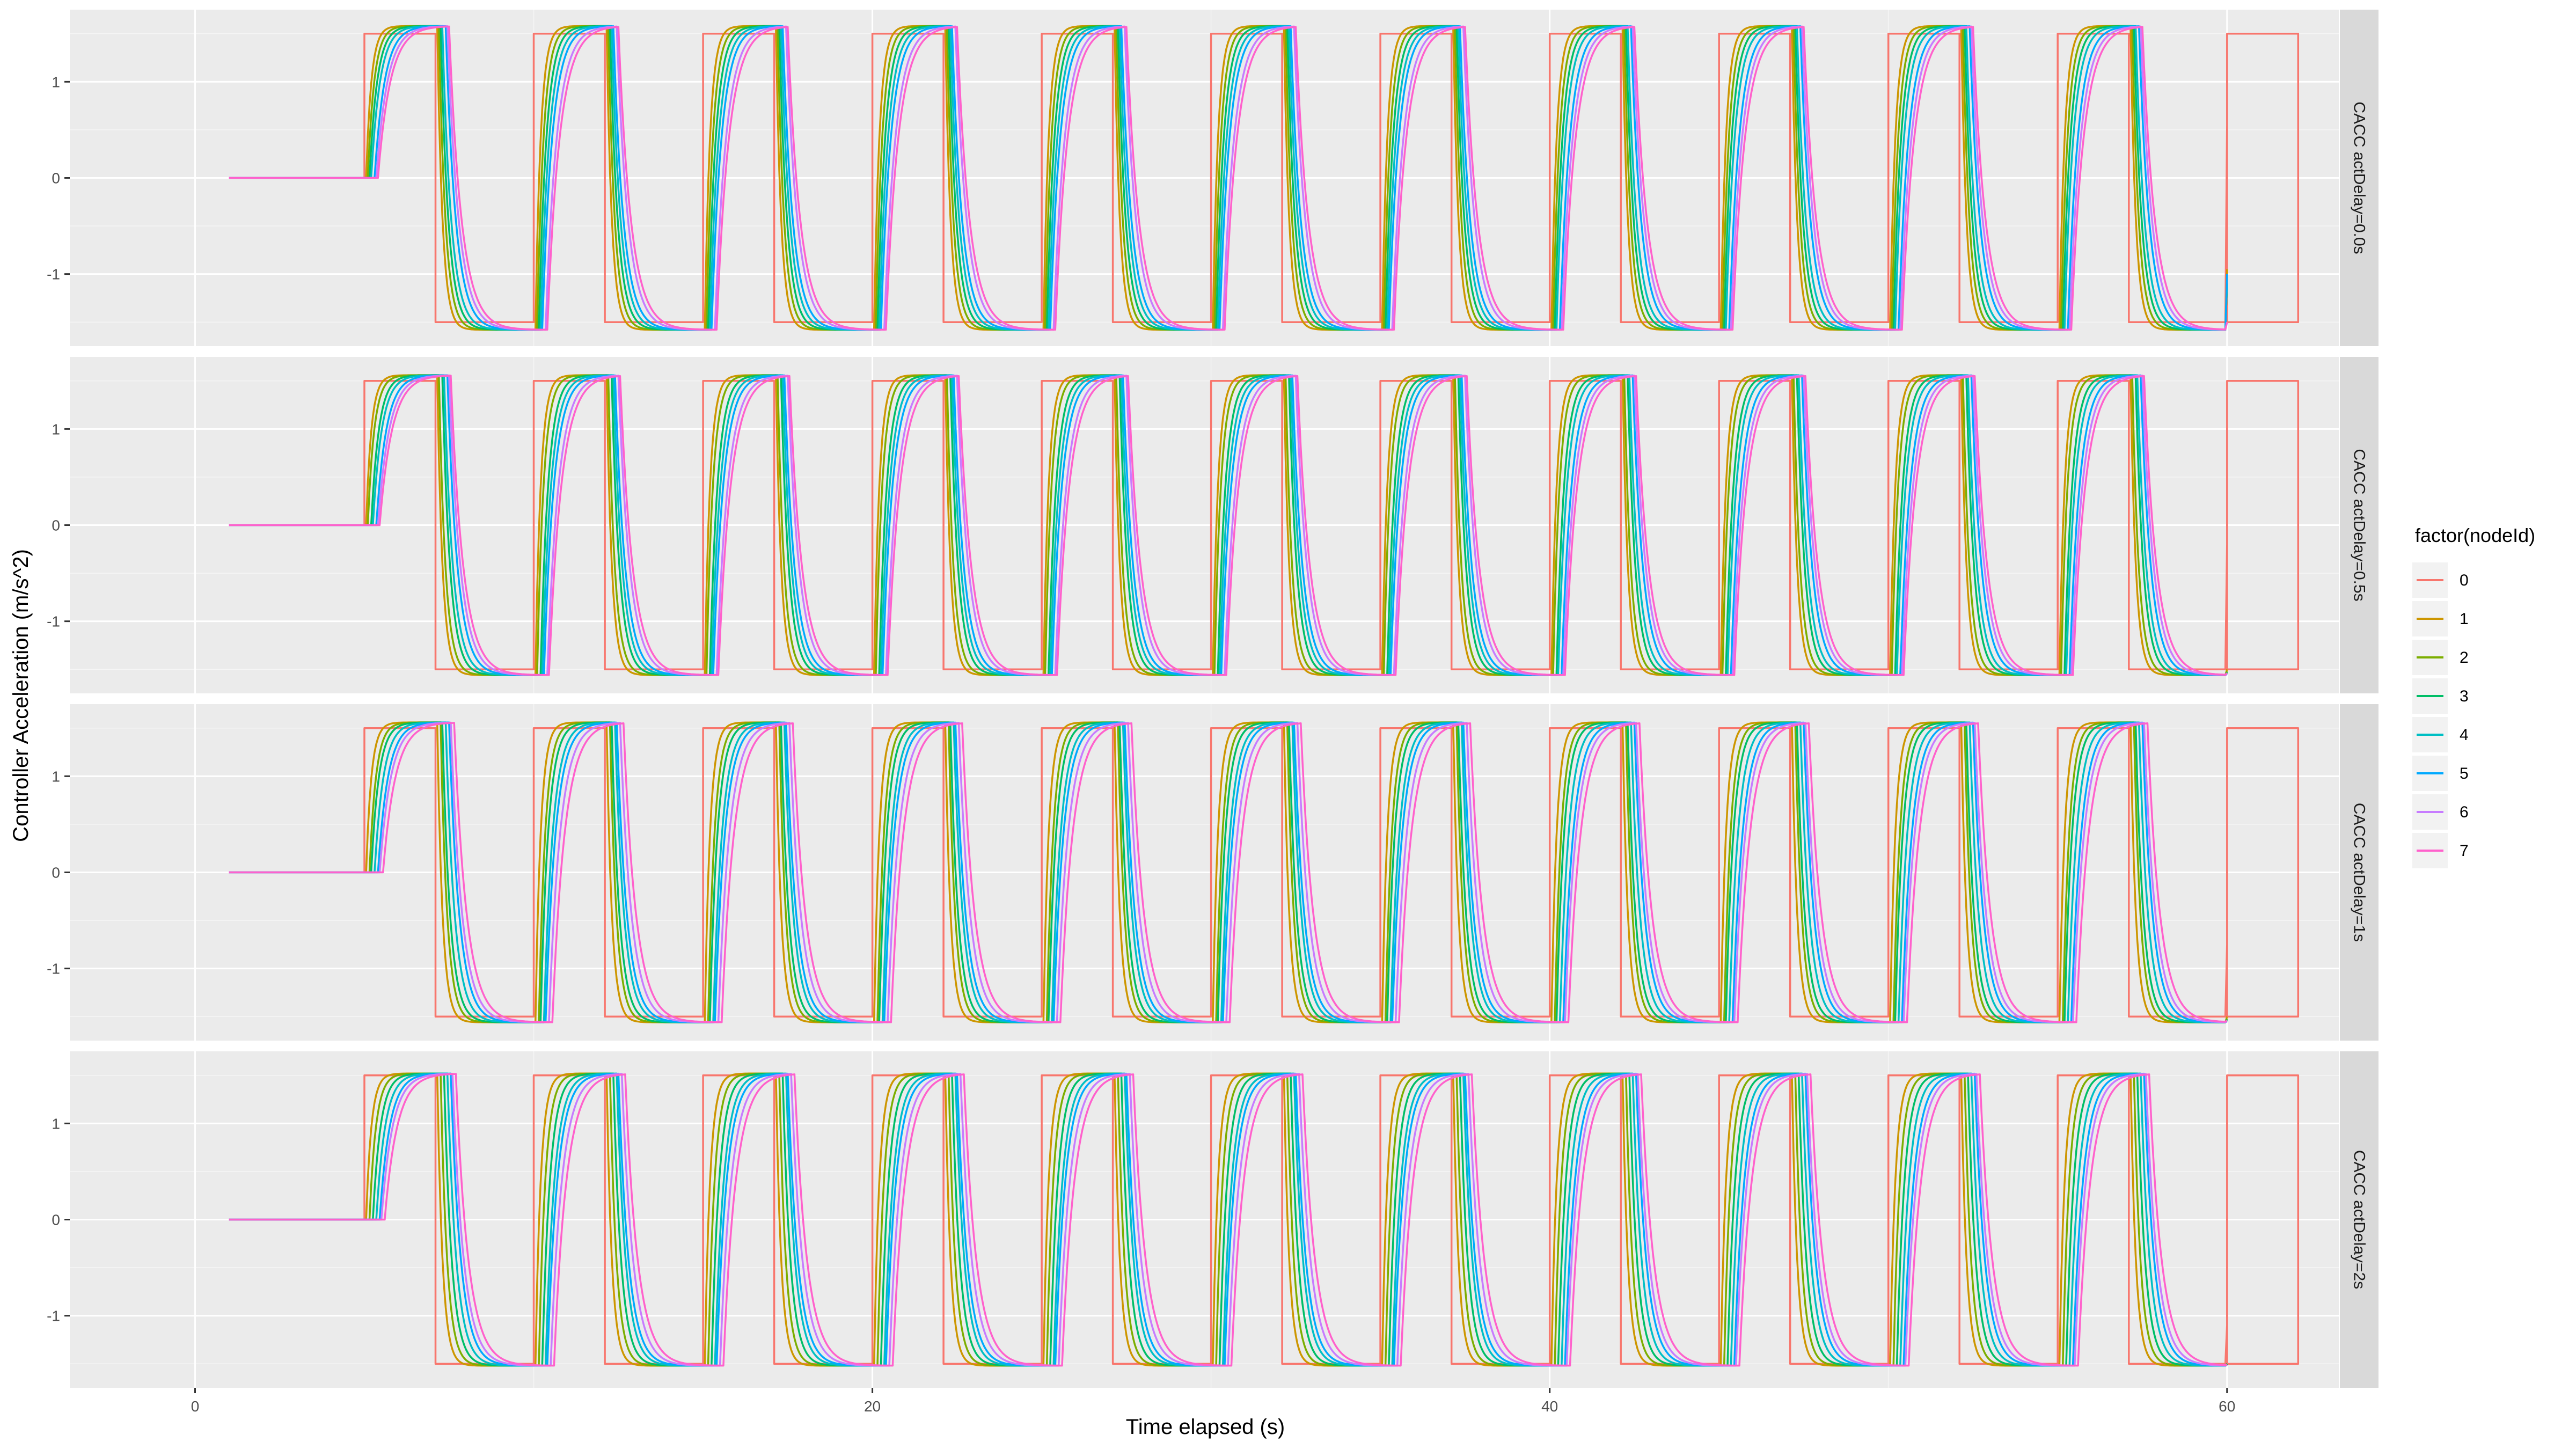 This screenshot has width=2576, height=1449. I want to click on legend-label: 0, so click(2464, 580).